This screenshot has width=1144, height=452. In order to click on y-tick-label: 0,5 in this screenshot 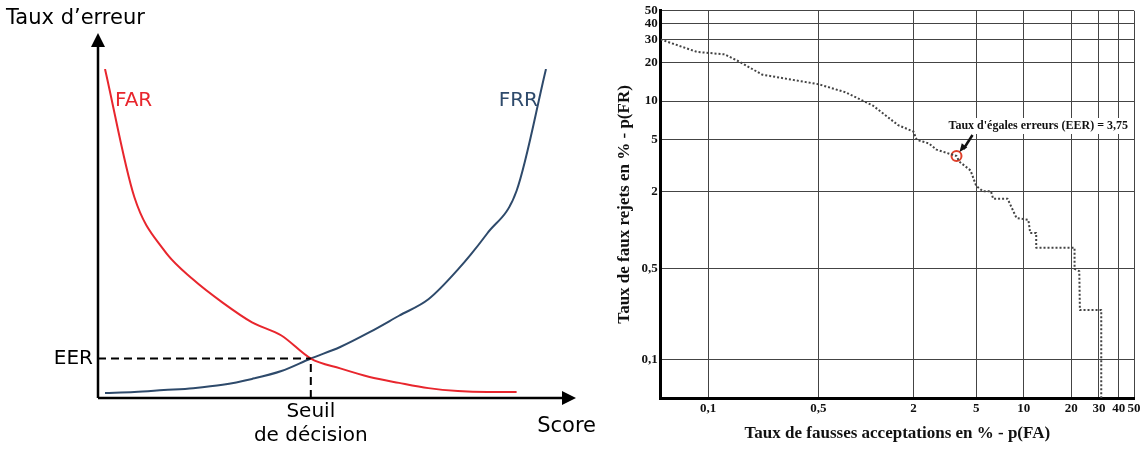, I will do `click(650, 268)`.